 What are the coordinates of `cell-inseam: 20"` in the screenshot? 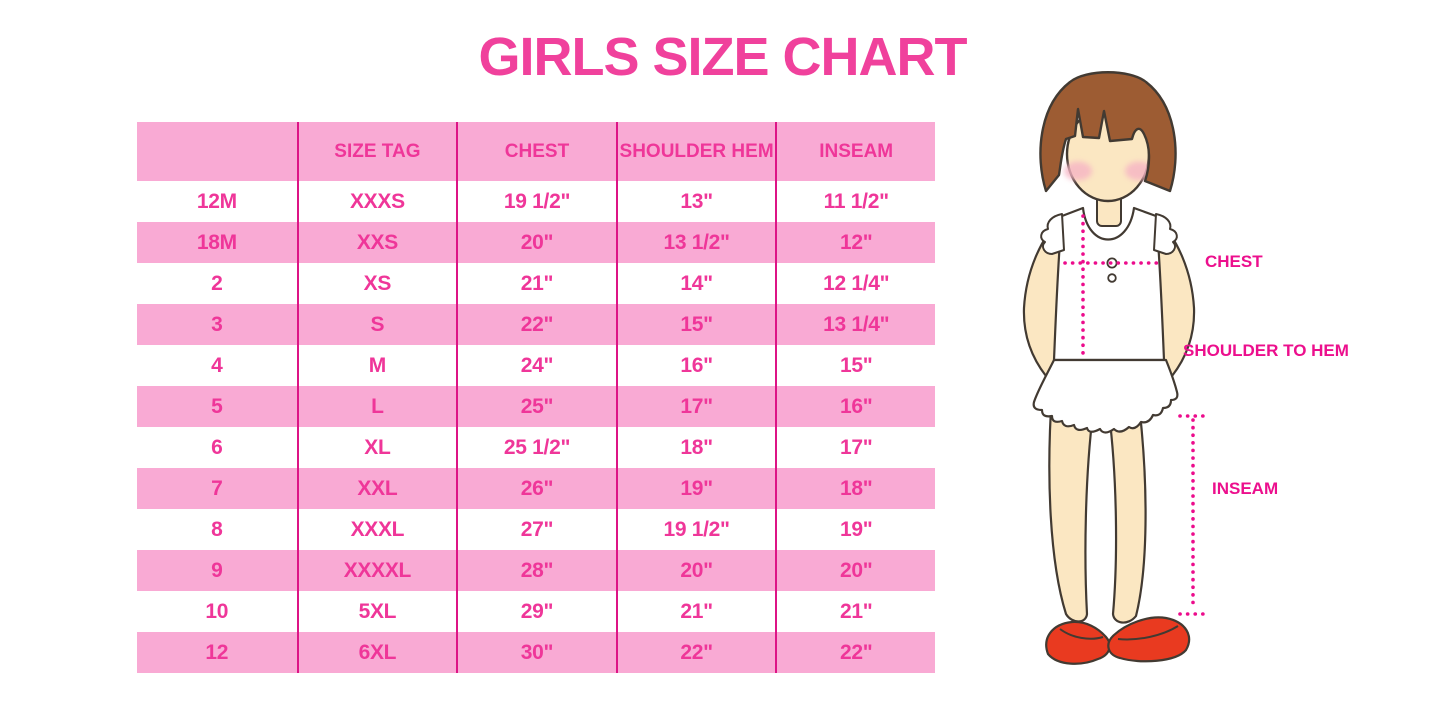 It's located at (855, 570).